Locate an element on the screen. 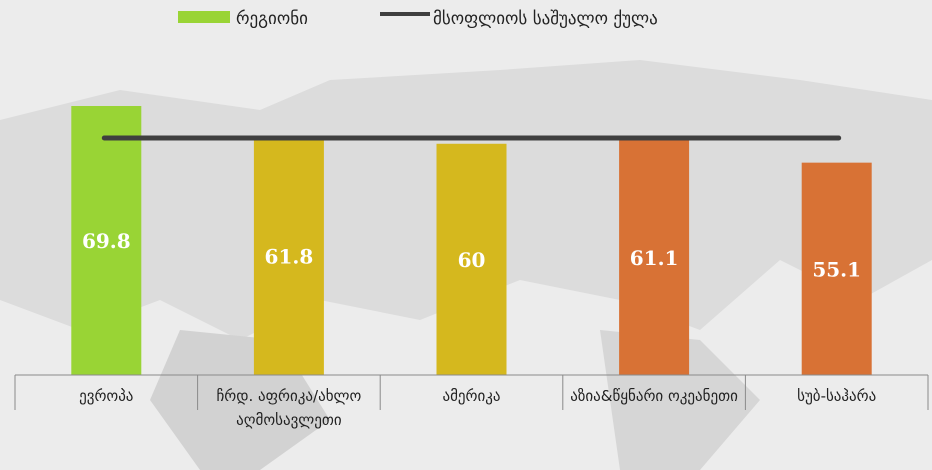  legend-label: რეგიონი is located at coordinates (272, 19).